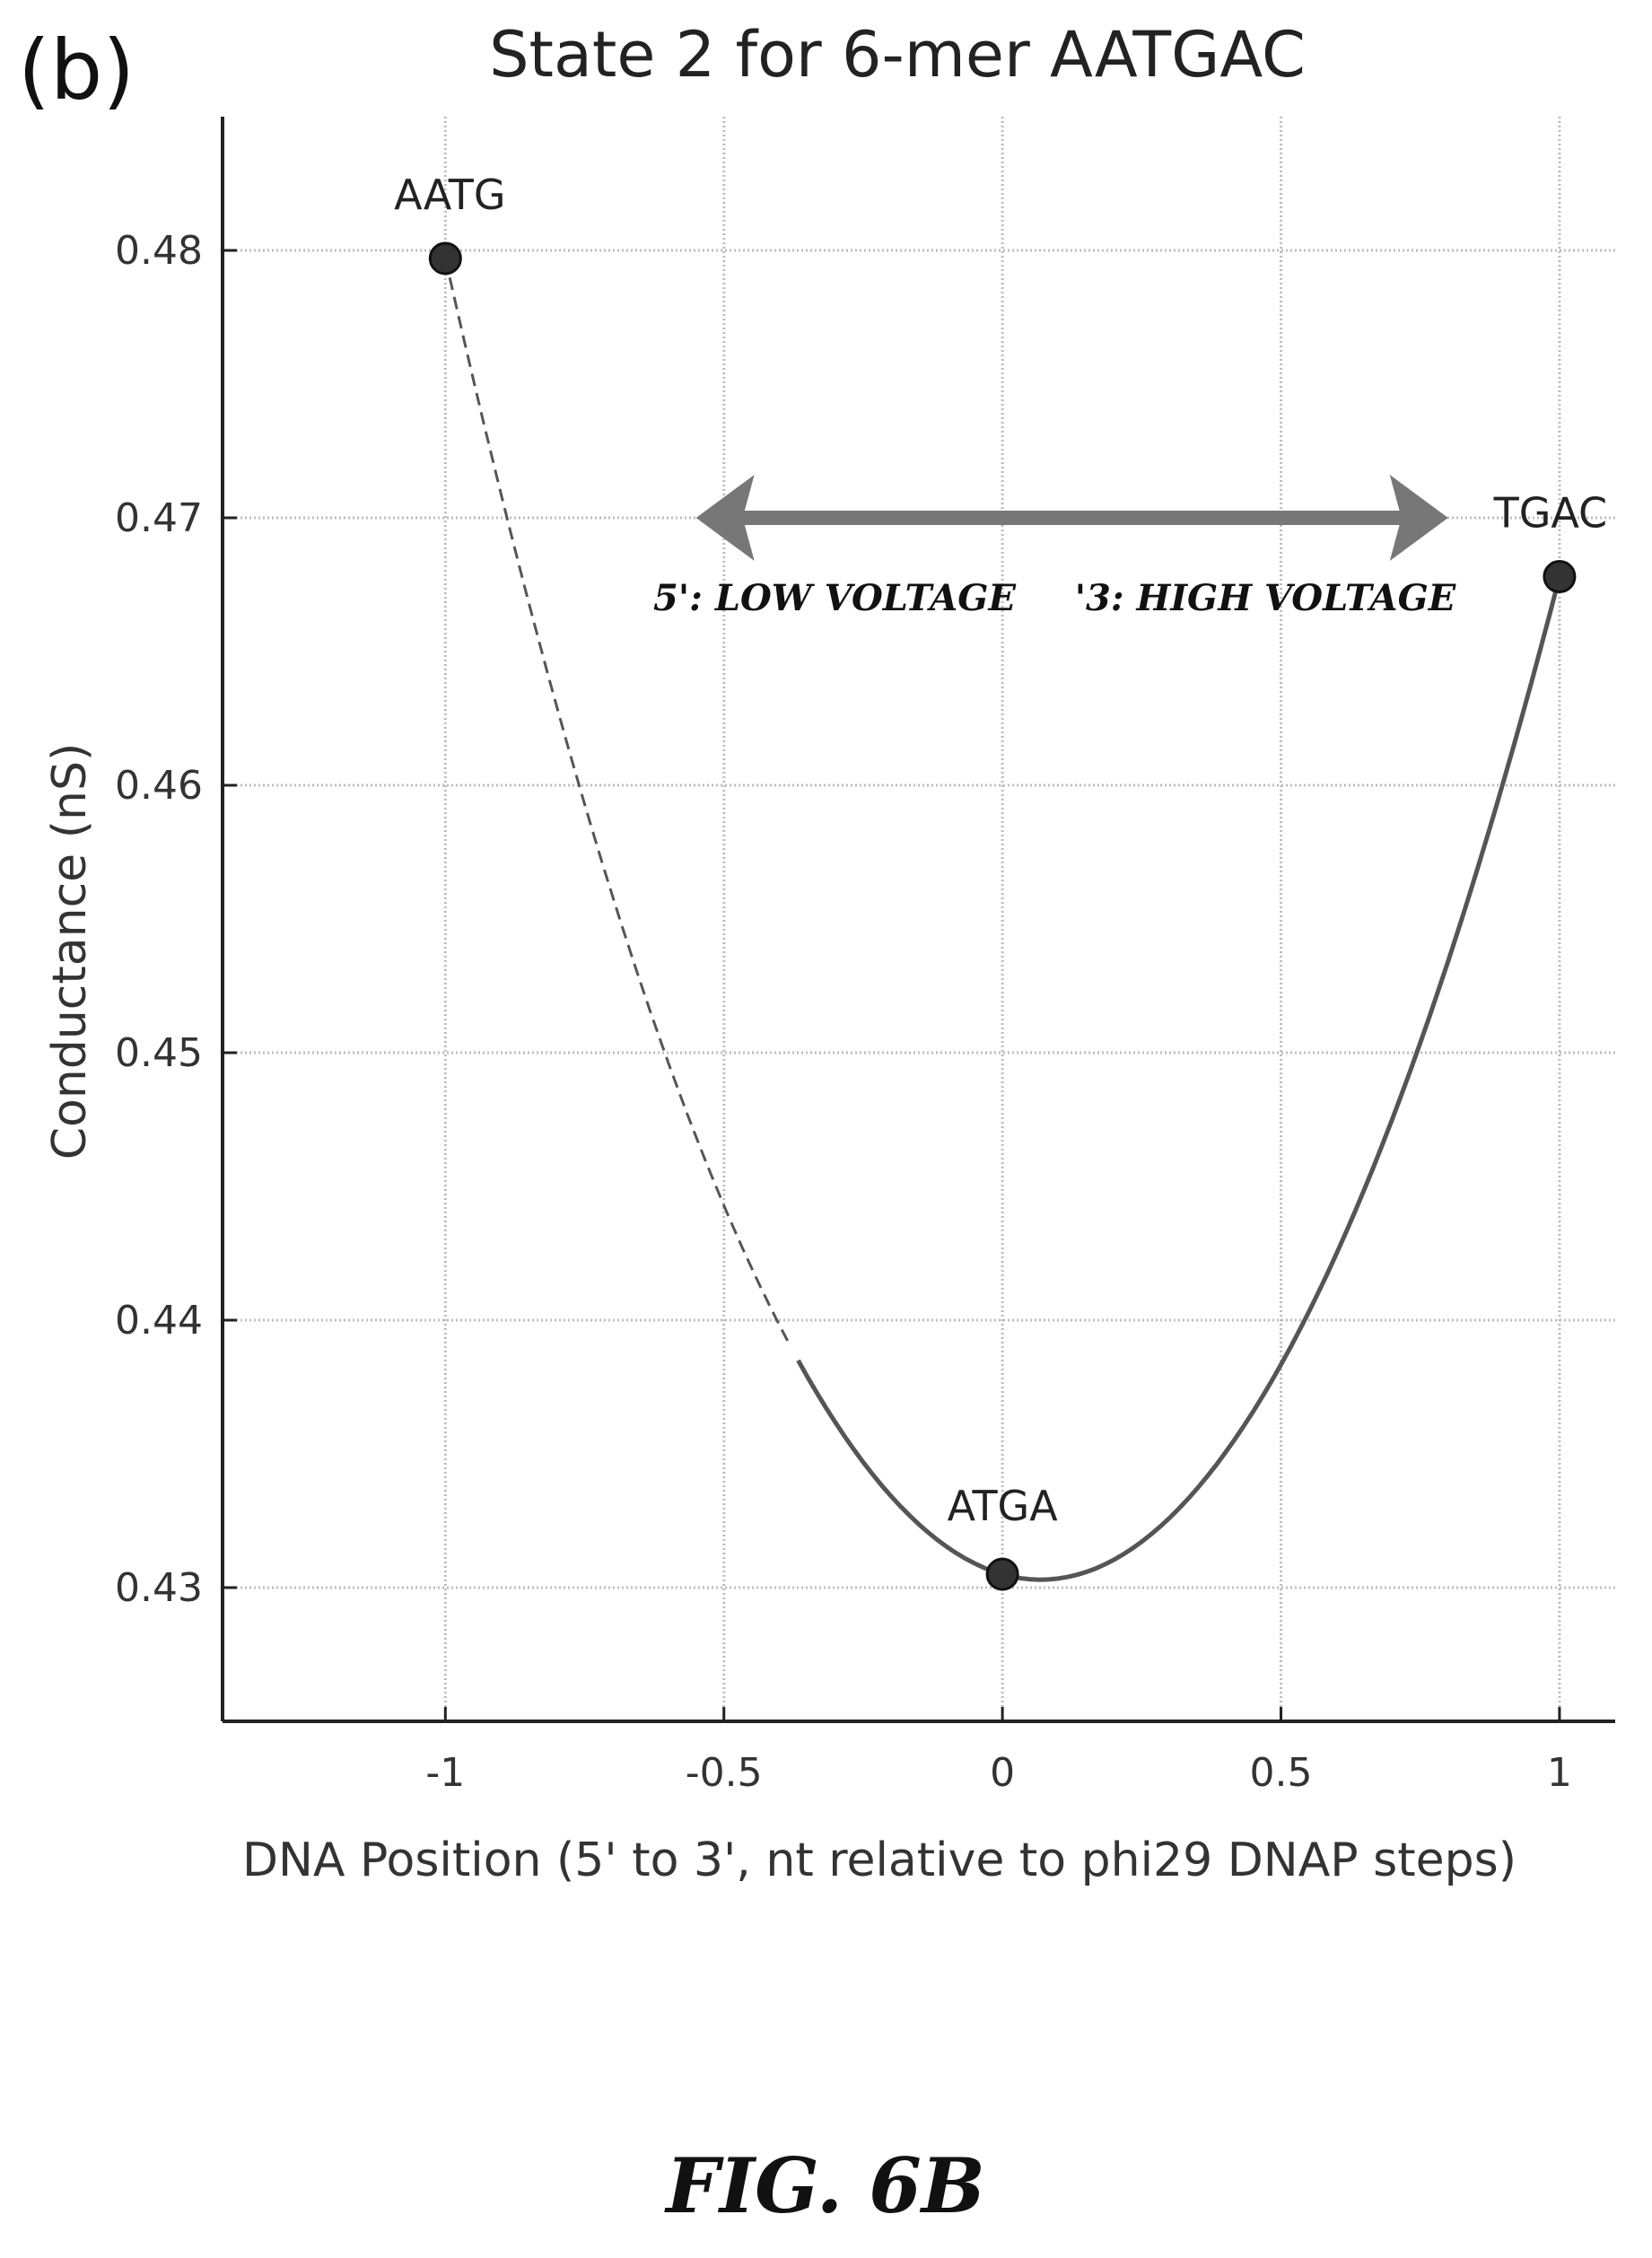 The image size is (1652, 2258). Describe the element at coordinates (445, 258) in the screenshot. I see `data-point-aatg` at that location.